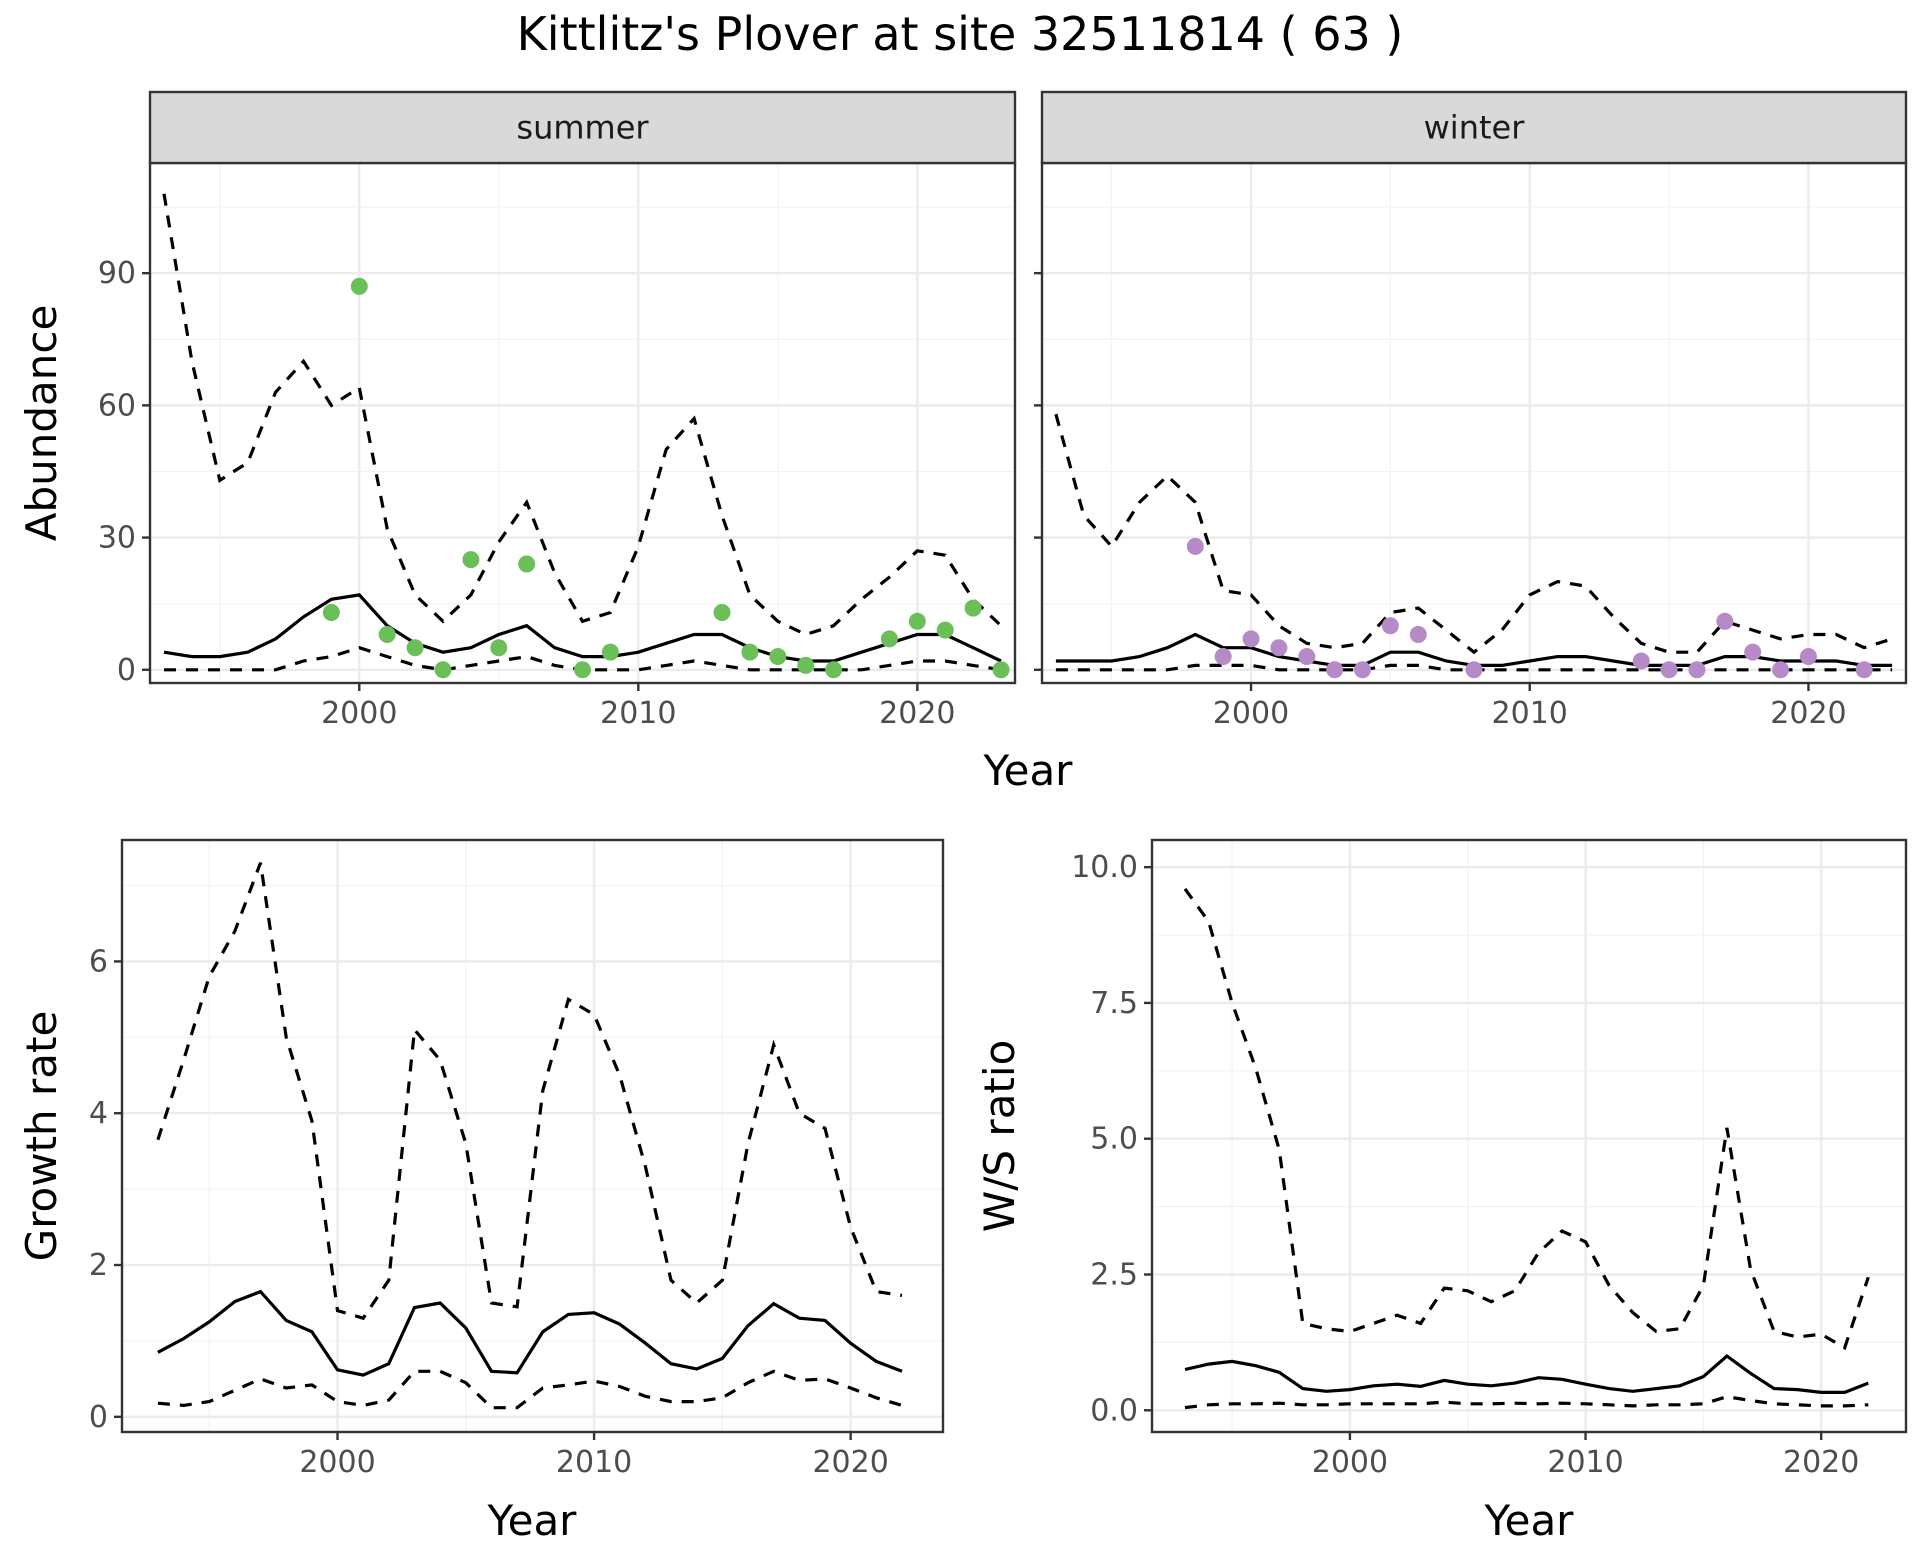 Image resolution: width=1920 pixels, height=1560 pixels. I want to click on y-tick-label: 7.5, so click(1114, 1003).